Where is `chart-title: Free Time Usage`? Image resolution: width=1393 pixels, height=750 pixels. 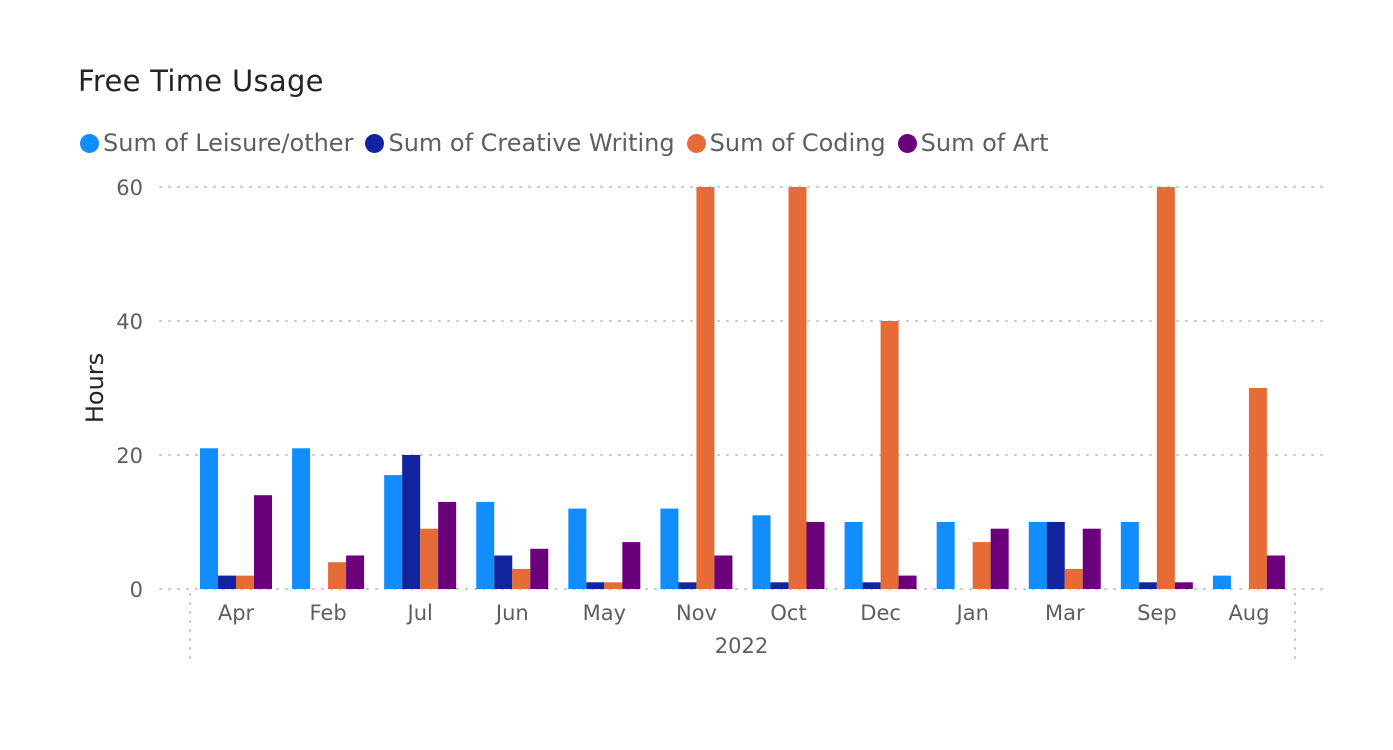 chart-title: Free Time Usage is located at coordinates (201, 81).